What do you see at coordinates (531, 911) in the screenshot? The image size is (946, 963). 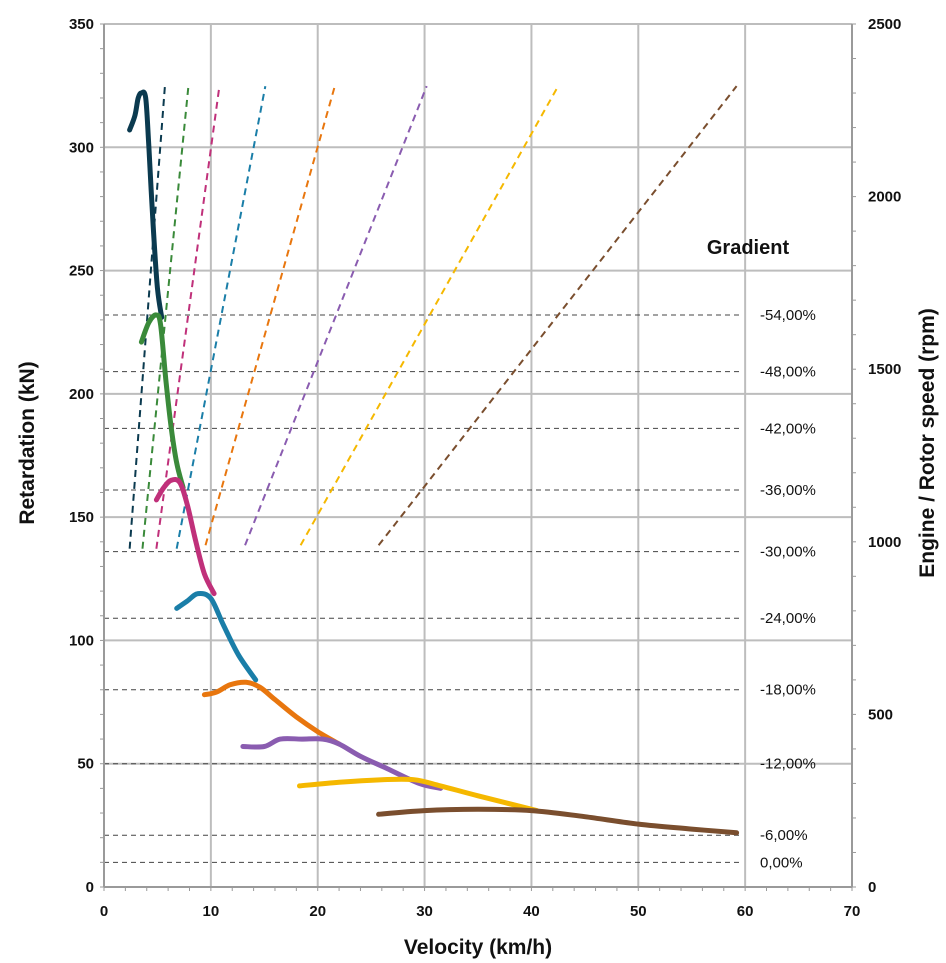 I see `x-tick-label: 40` at bounding box center [531, 911].